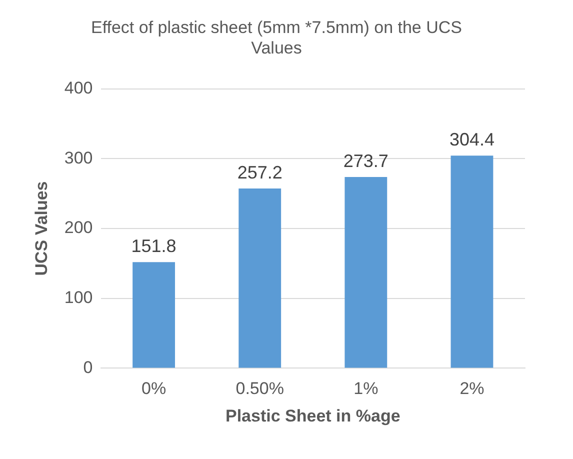 The height and width of the screenshot is (459, 573). Describe the element at coordinates (472, 388) in the screenshot. I see `x-tick-label: 2%` at that location.